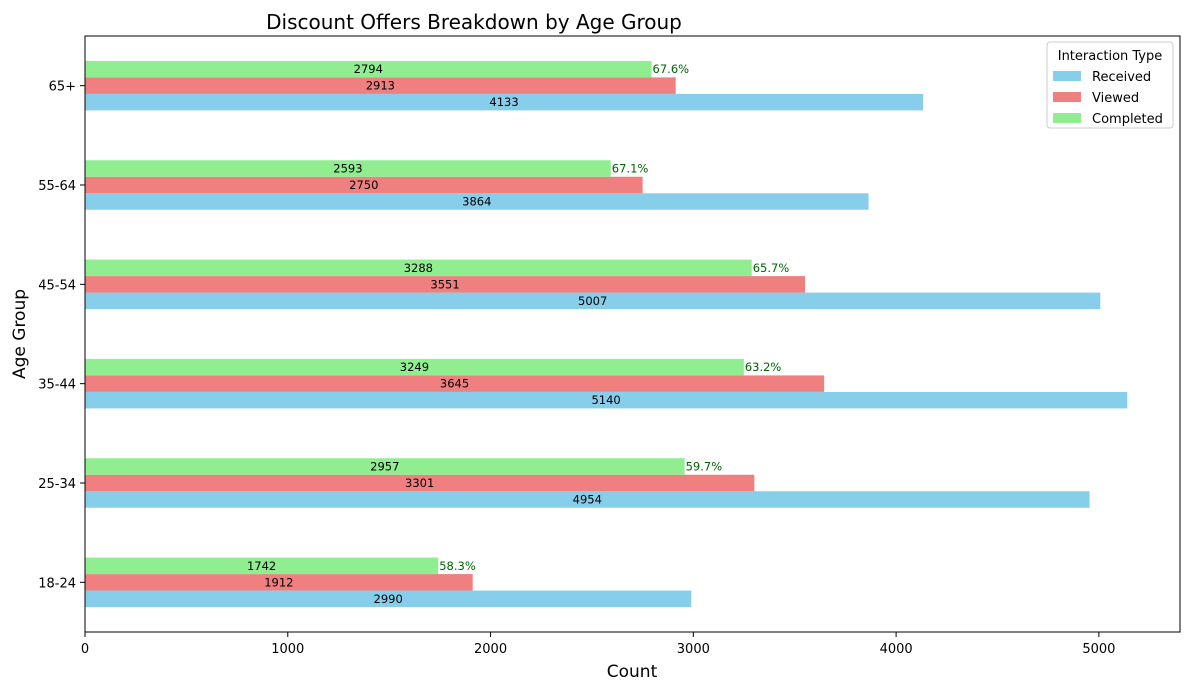 Image resolution: width=1189 pixels, height=690 pixels. Describe the element at coordinates (1115, 98) in the screenshot. I see `legend-label-viewed: Viewed` at that location.